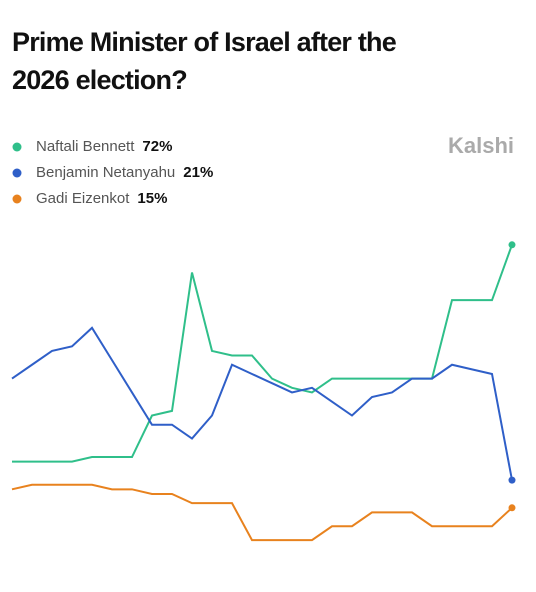 The width and height of the screenshot is (536, 592). Describe the element at coordinates (204, 42) in the screenshot. I see `chart-title: Prime Minister of Israel after the` at that location.